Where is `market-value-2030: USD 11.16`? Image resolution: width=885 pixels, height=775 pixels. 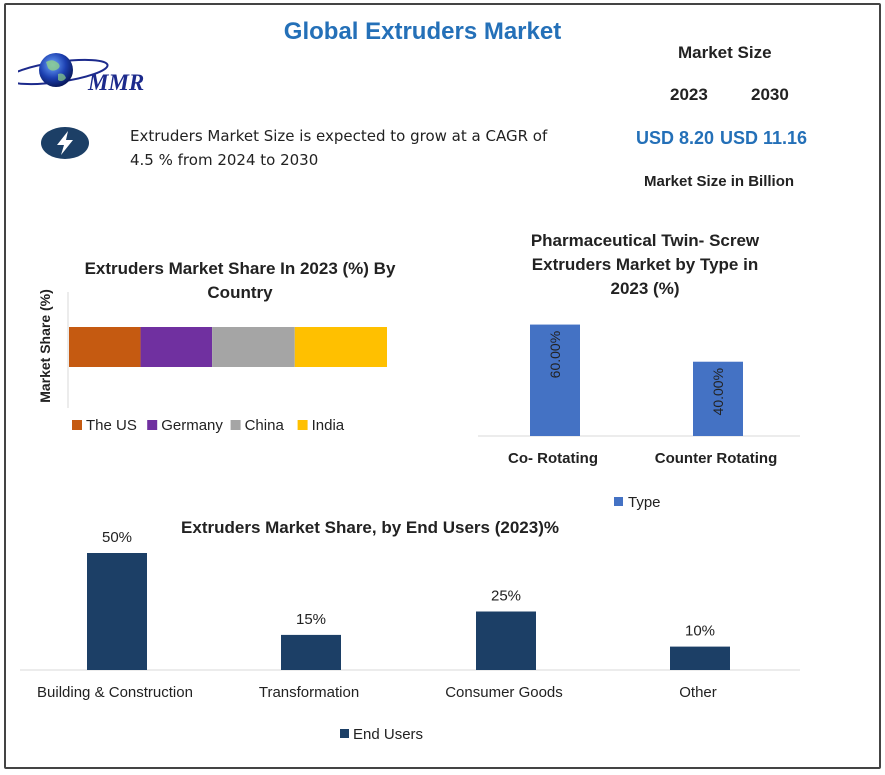
market-value-2030: USD 11.16 is located at coordinates (764, 138).